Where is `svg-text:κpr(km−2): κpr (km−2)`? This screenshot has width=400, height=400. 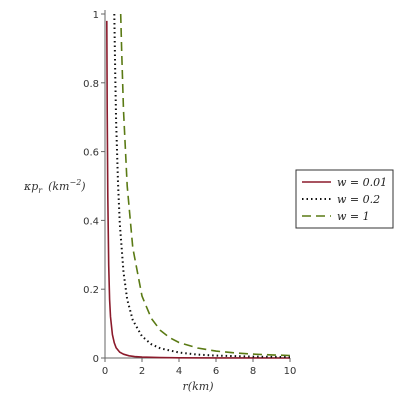
svg-text:κpr(km−2): κpr (km−2) is located at coordinates (54, 186).